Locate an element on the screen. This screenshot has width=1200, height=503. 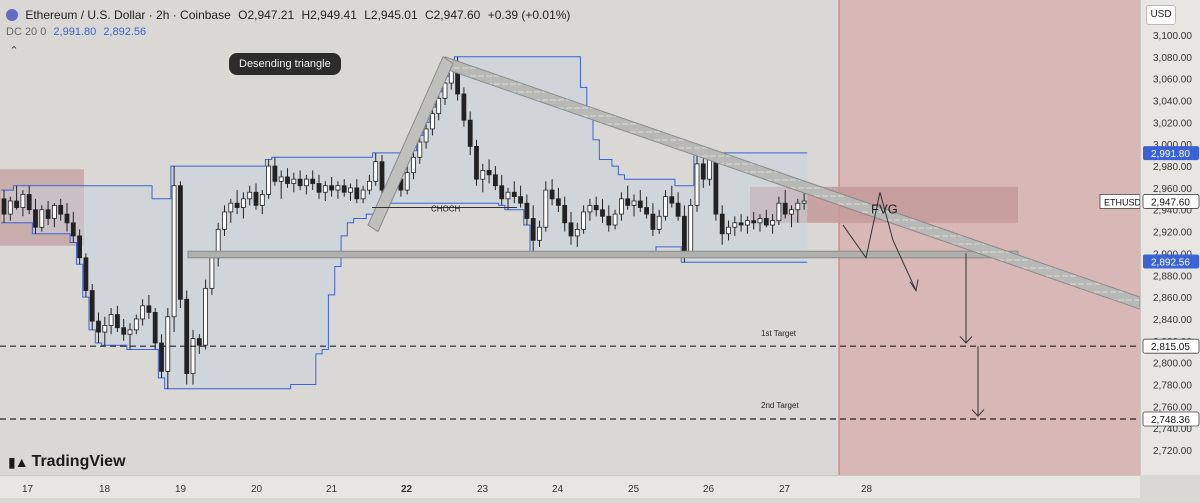
price-tag is located at coordinates (1171, 419).